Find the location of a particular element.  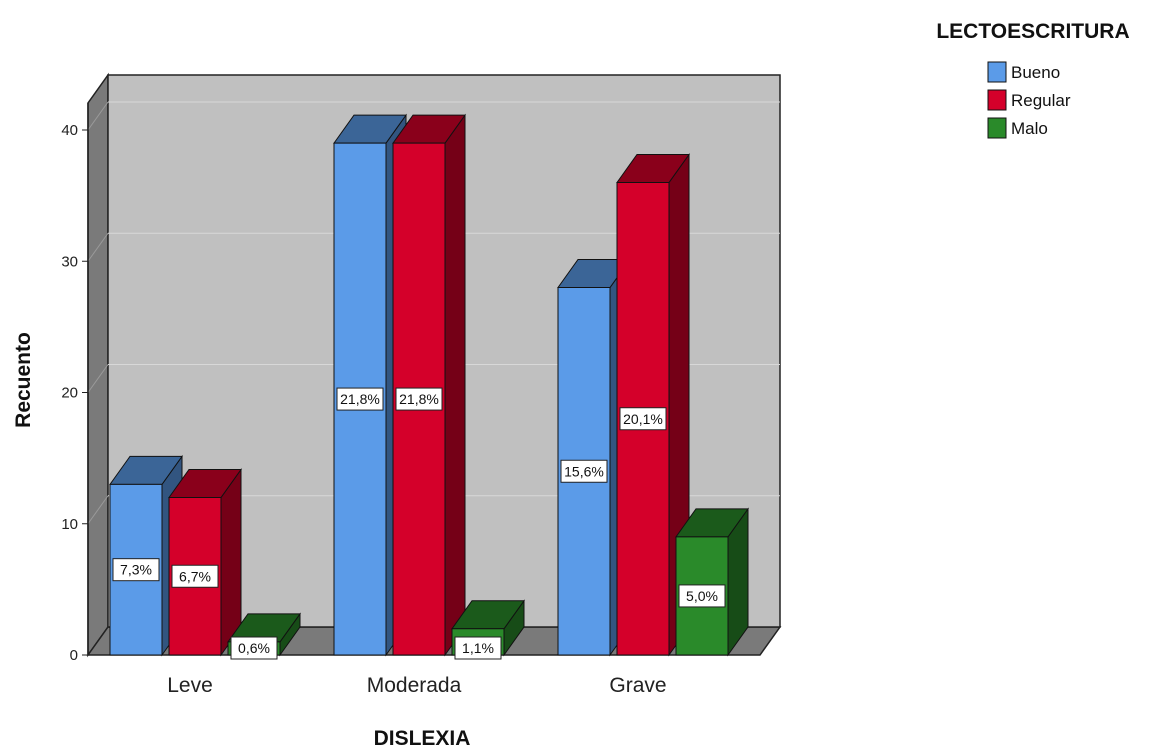

y-axis-ticks: 0 10 20 30 40 is located at coordinates (75, 383).